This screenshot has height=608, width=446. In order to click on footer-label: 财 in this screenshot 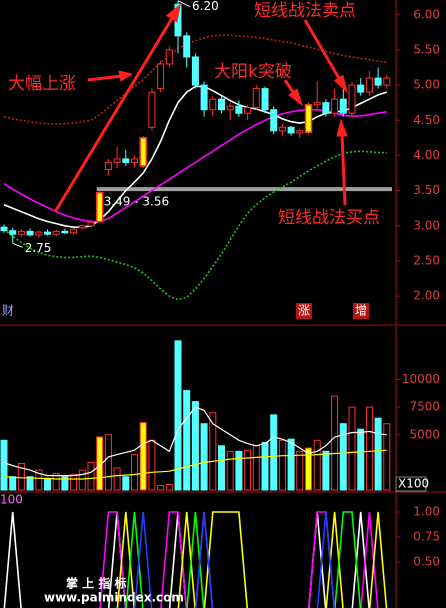, I will do `click(8, 311)`.